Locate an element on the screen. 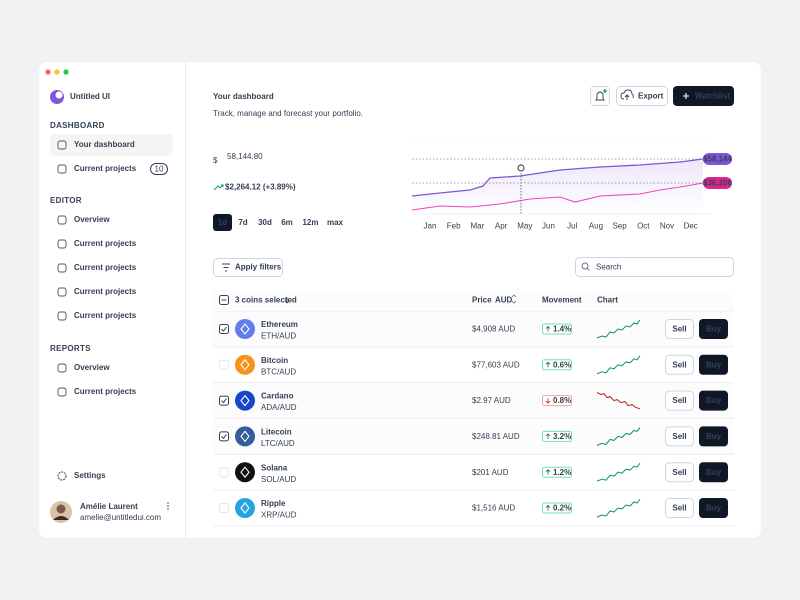  month-label: Feb is located at coordinates (454, 226).